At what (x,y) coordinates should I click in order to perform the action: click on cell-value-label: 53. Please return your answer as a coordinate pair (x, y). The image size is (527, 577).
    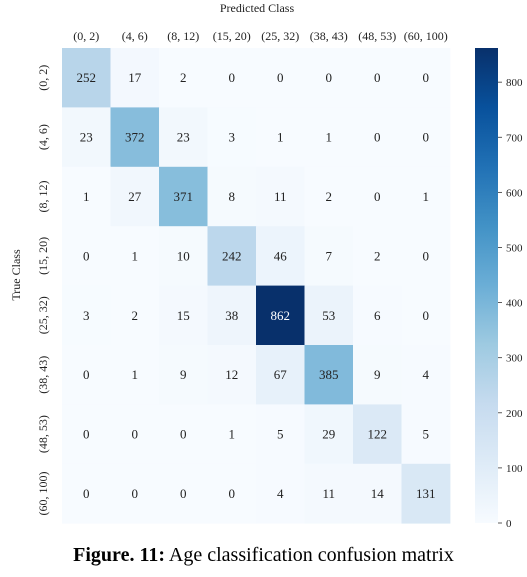
    Looking at the image, I should click on (328, 315).